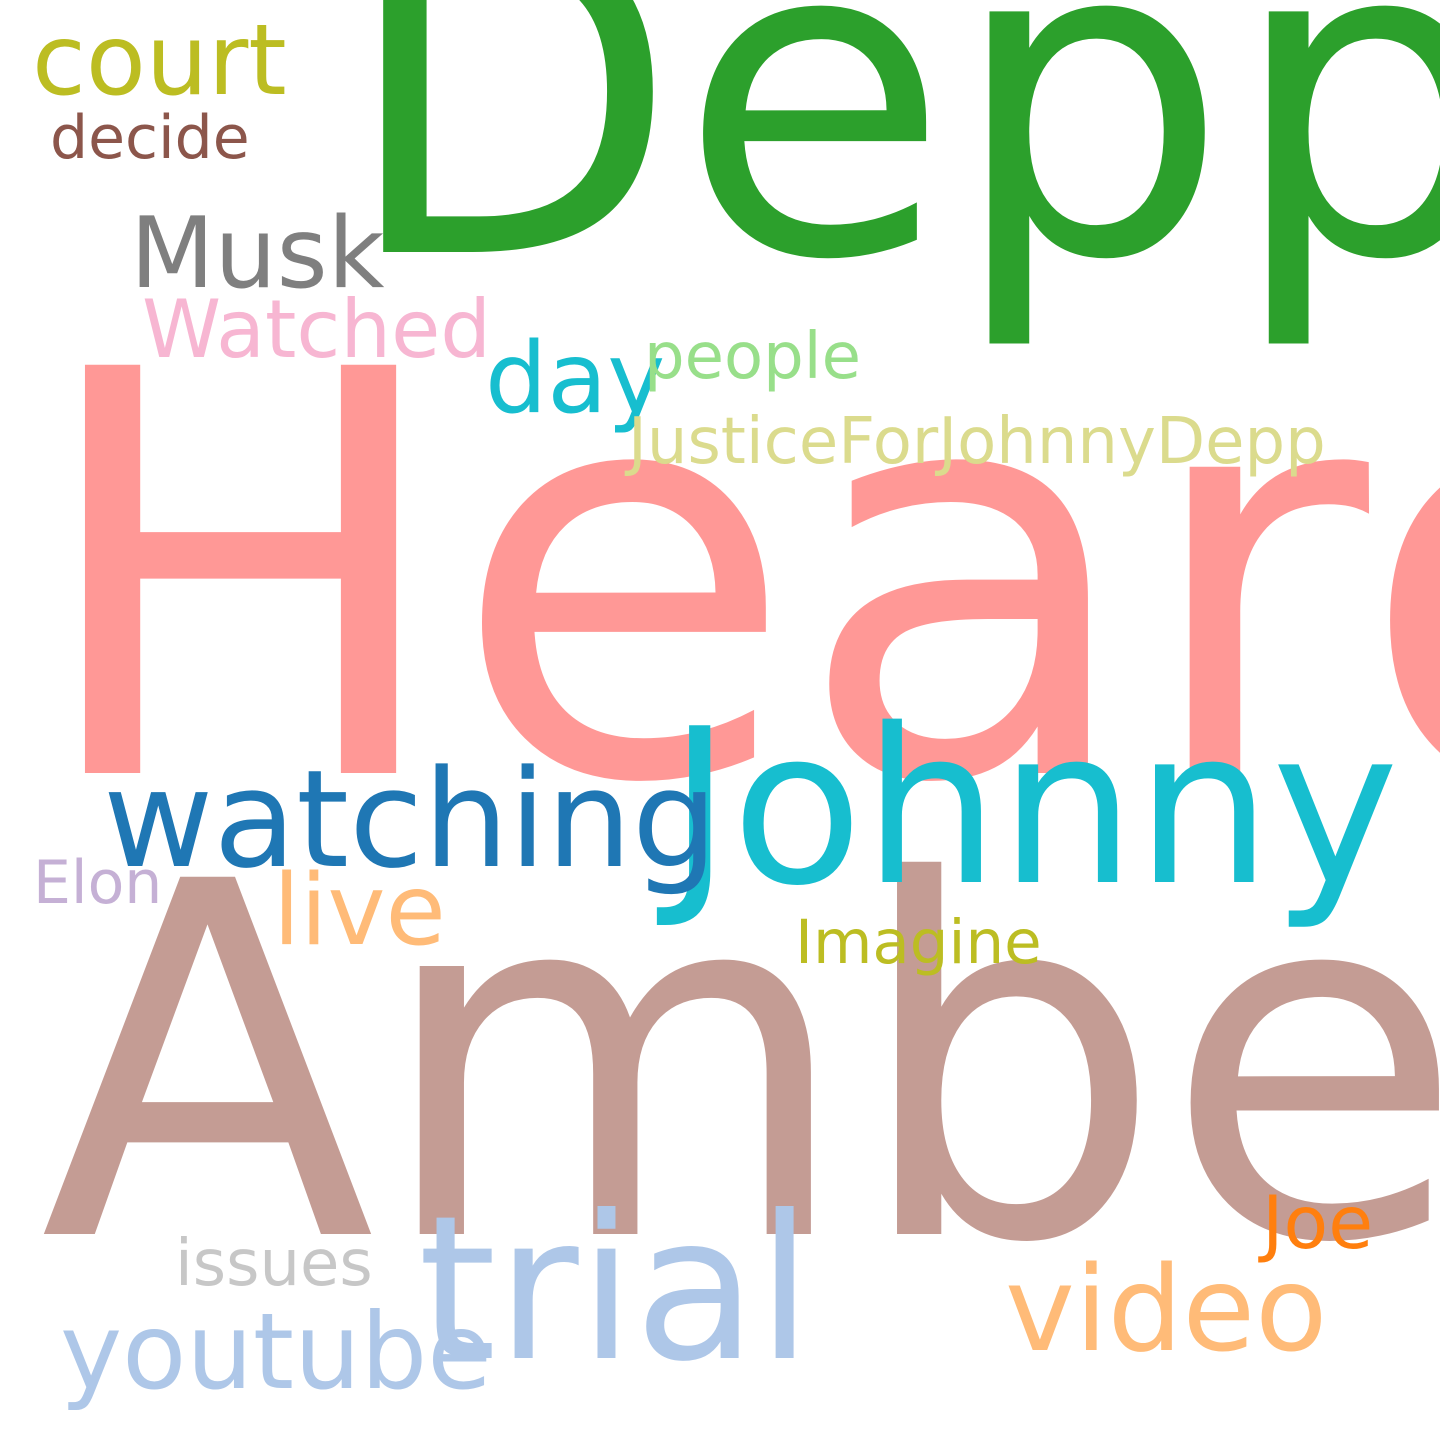  Describe the element at coordinates (918, 942) in the screenshot. I see `word-imagine: Imagine` at that location.